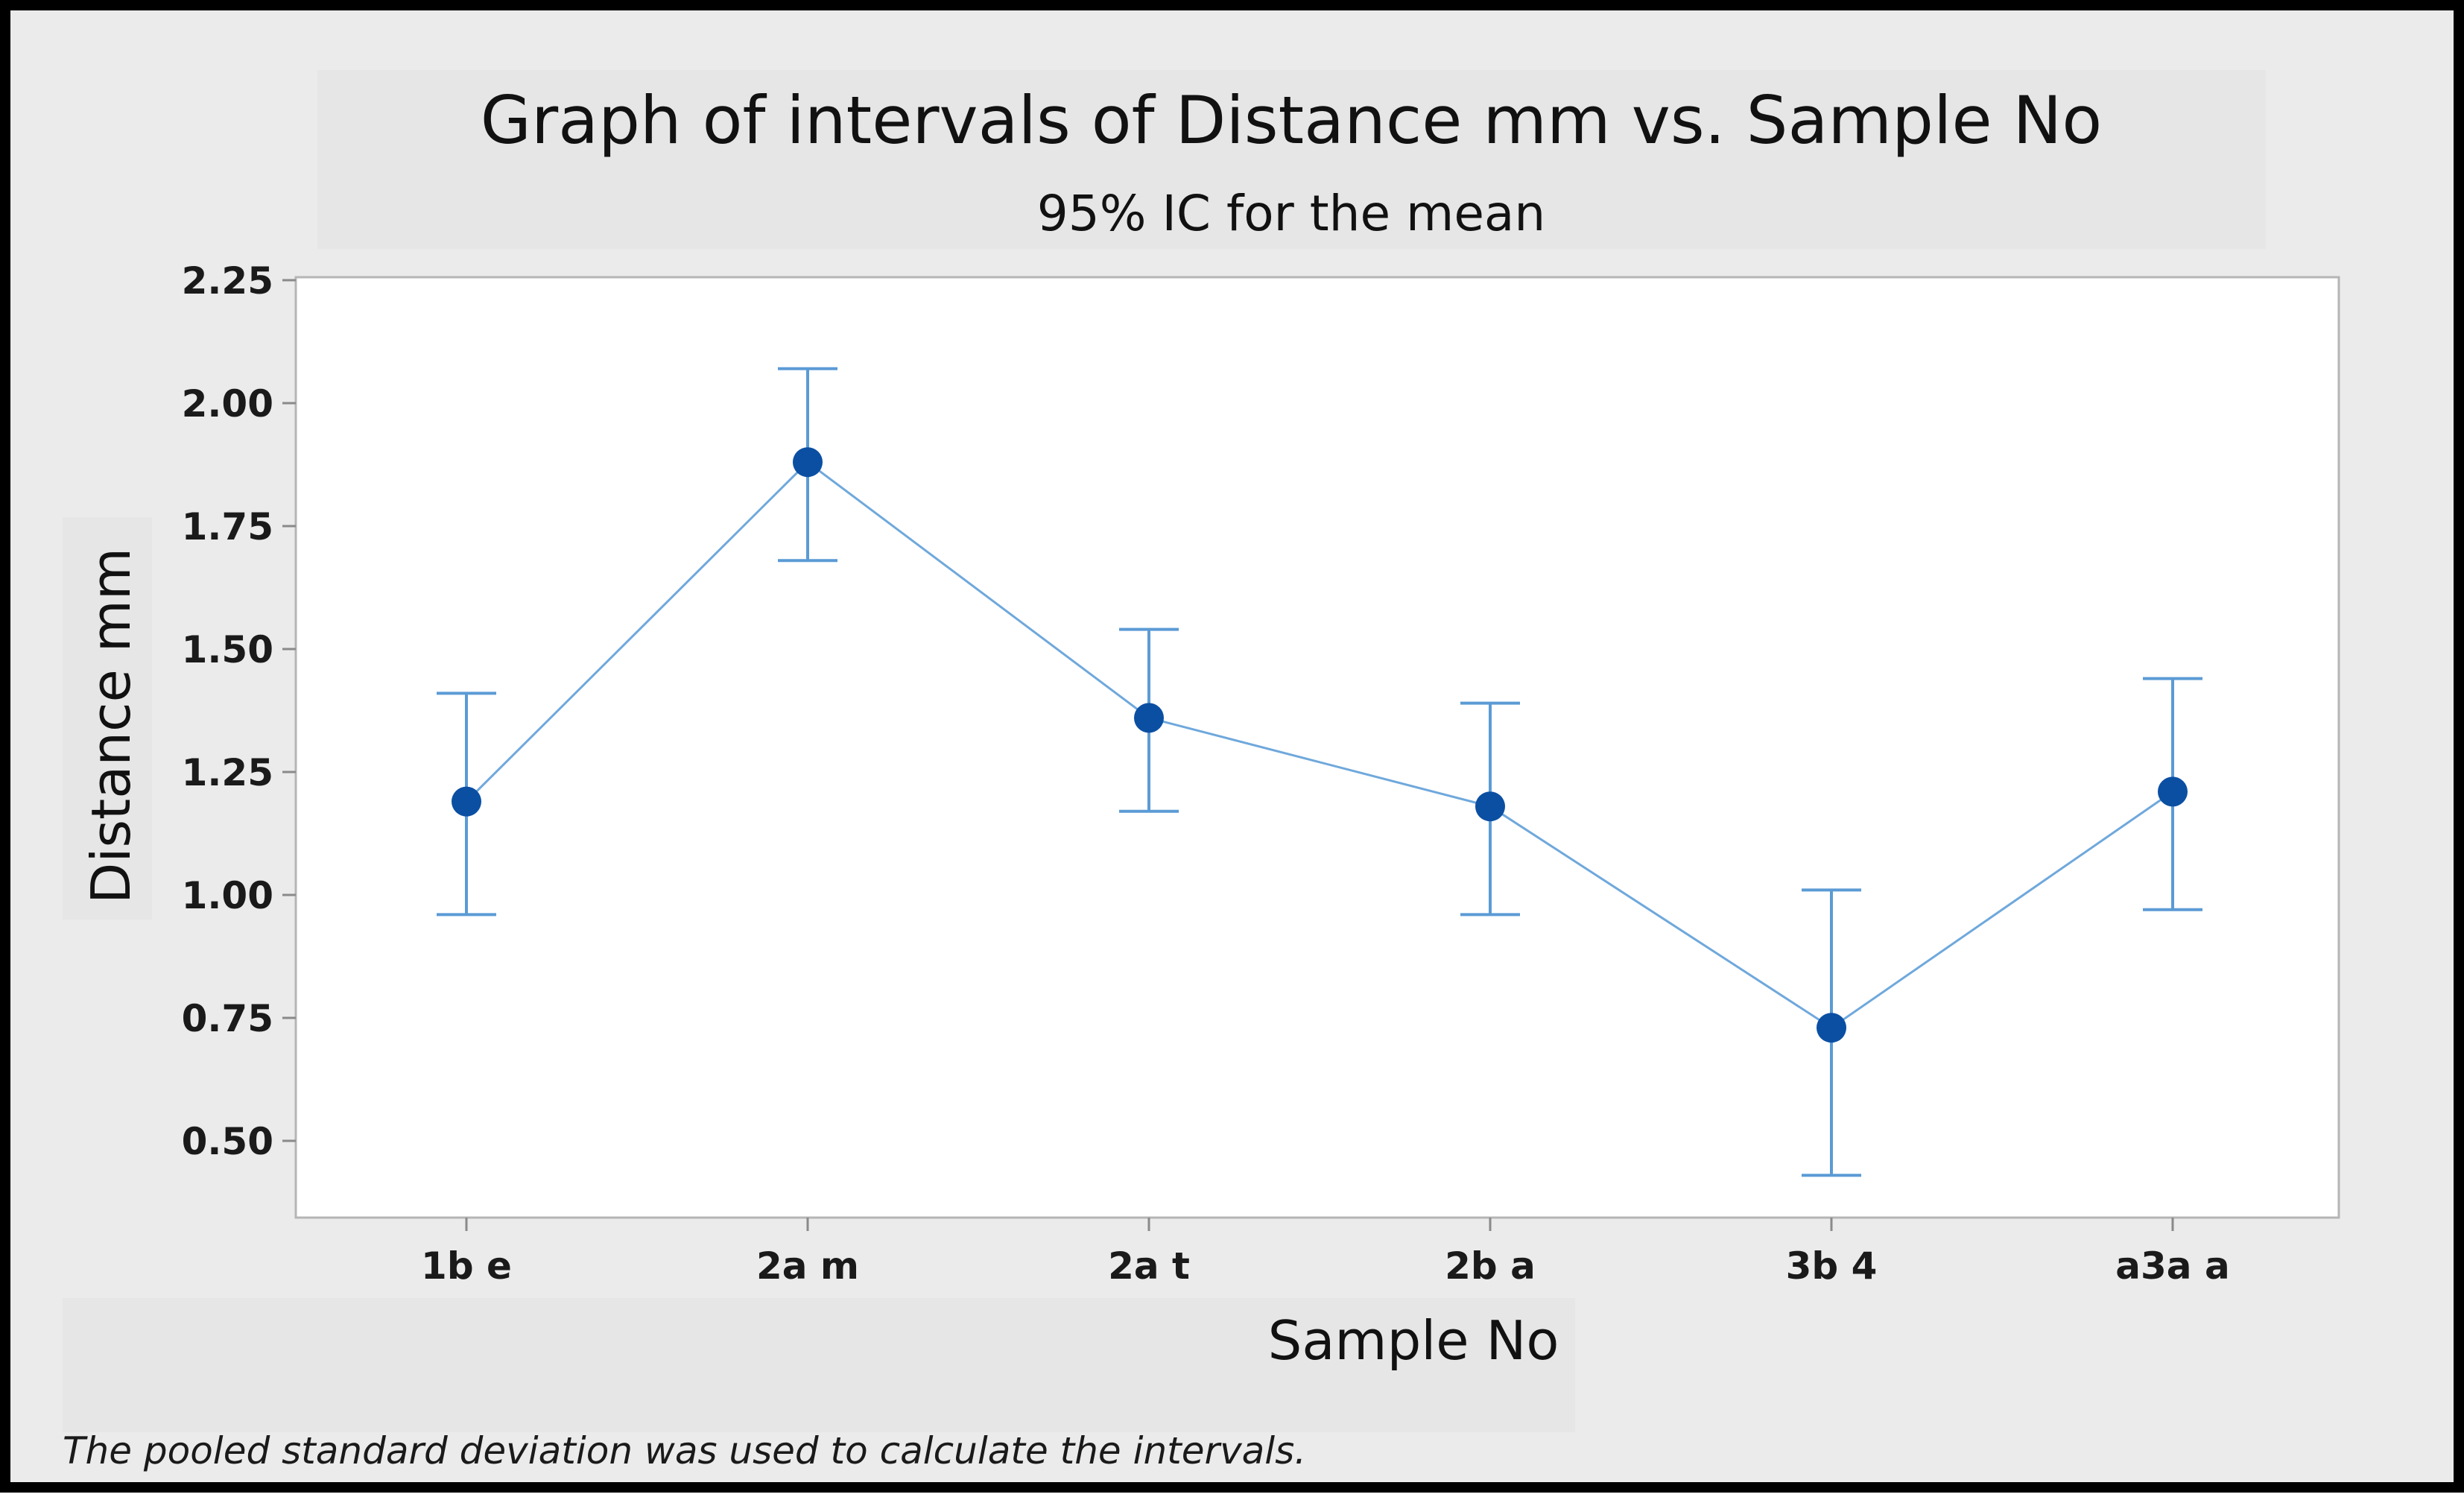 The image size is (2464, 1503). Describe the element at coordinates (1149, 1266) in the screenshot. I see `x-tick-label: 2a t` at that location.